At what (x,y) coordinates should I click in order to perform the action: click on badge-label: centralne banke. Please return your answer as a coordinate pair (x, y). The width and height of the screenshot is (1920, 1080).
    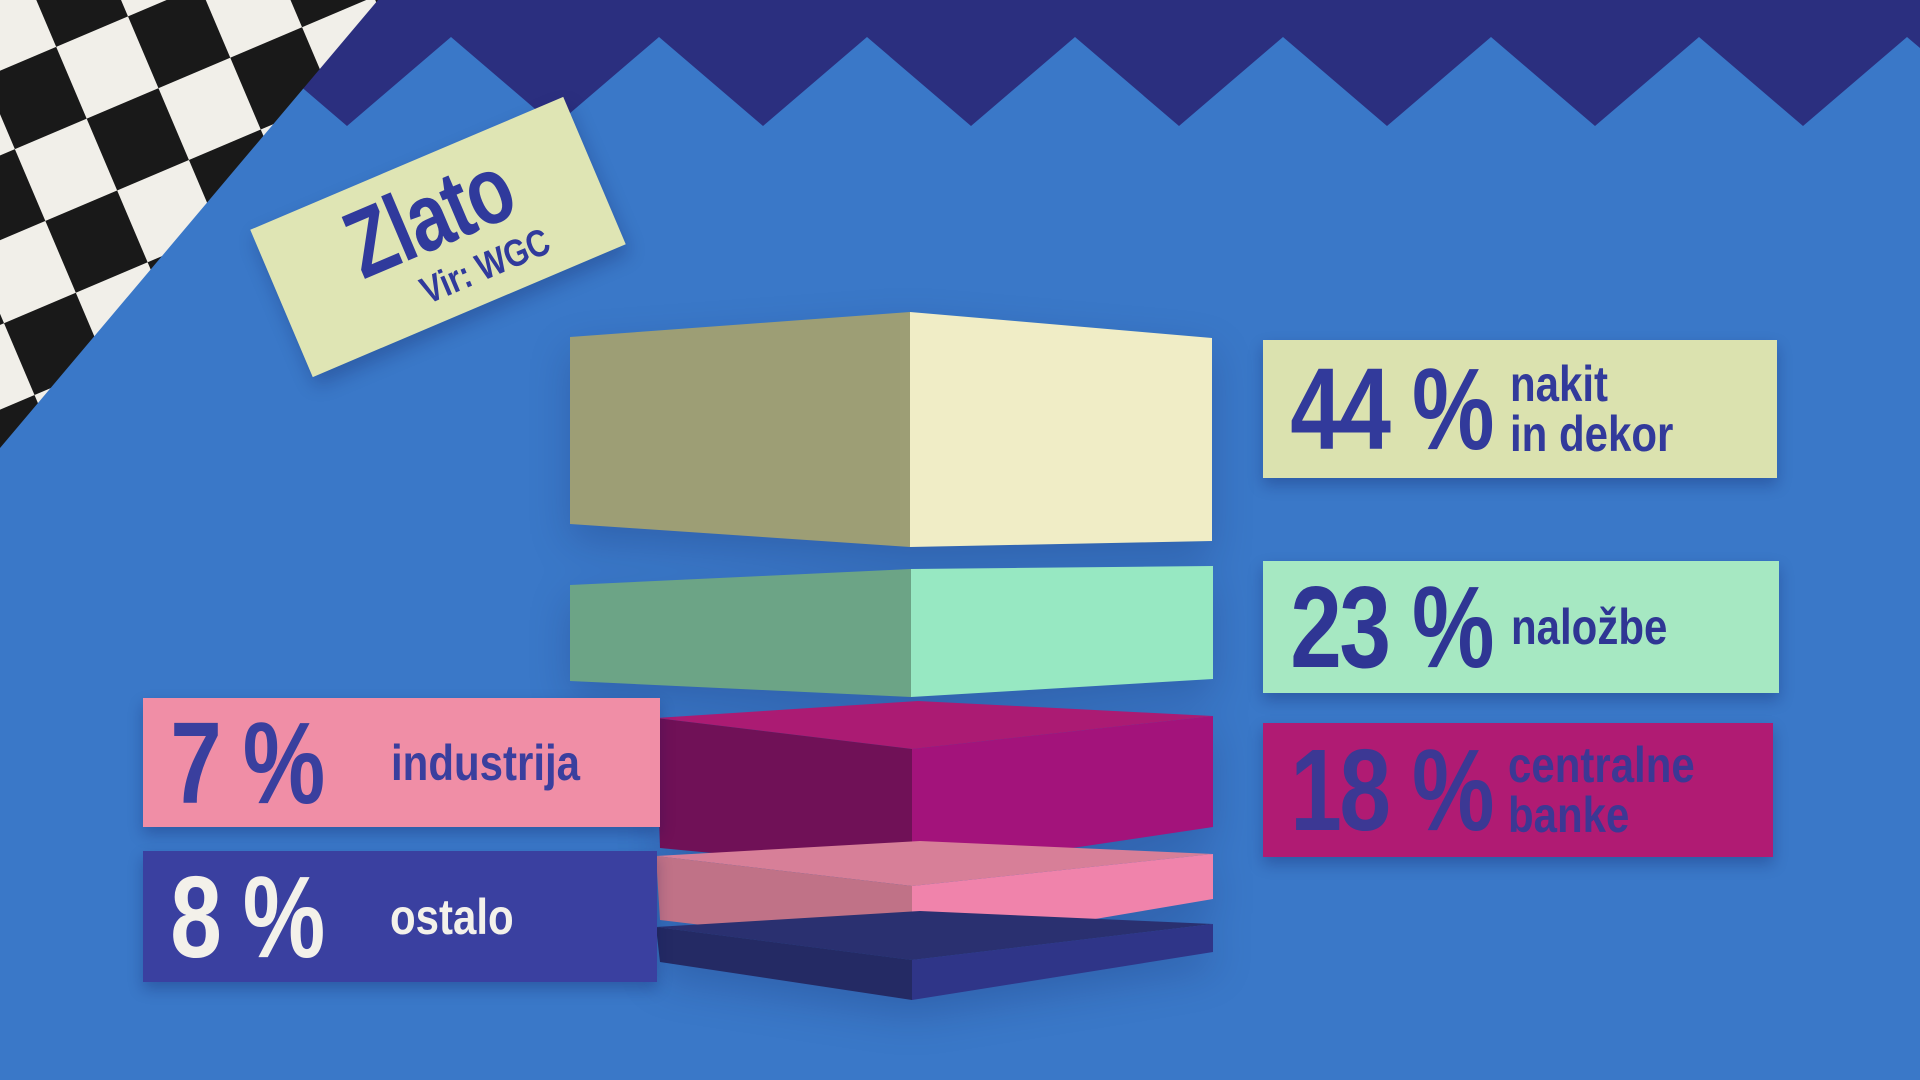
    Looking at the image, I should click on (1619, 790).